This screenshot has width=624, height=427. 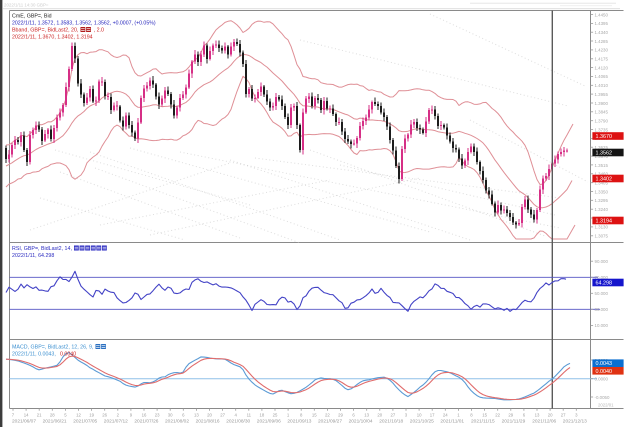 What do you see at coordinates (330, 422) in the screenshot?
I see `svg-text: 2021/09/27` at bounding box center [330, 422].